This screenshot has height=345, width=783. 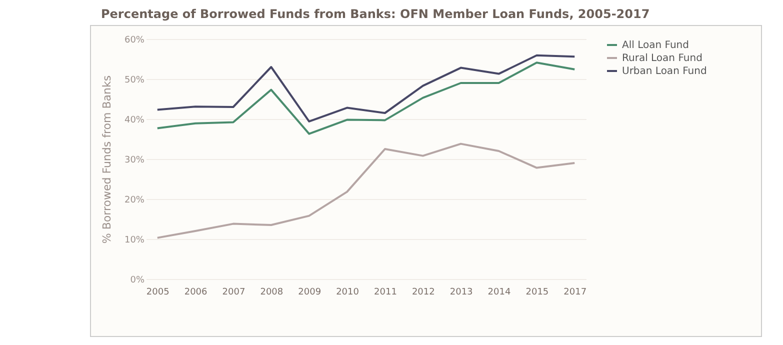 I want to click on x-tick-label: 2015, so click(x=537, y=293).